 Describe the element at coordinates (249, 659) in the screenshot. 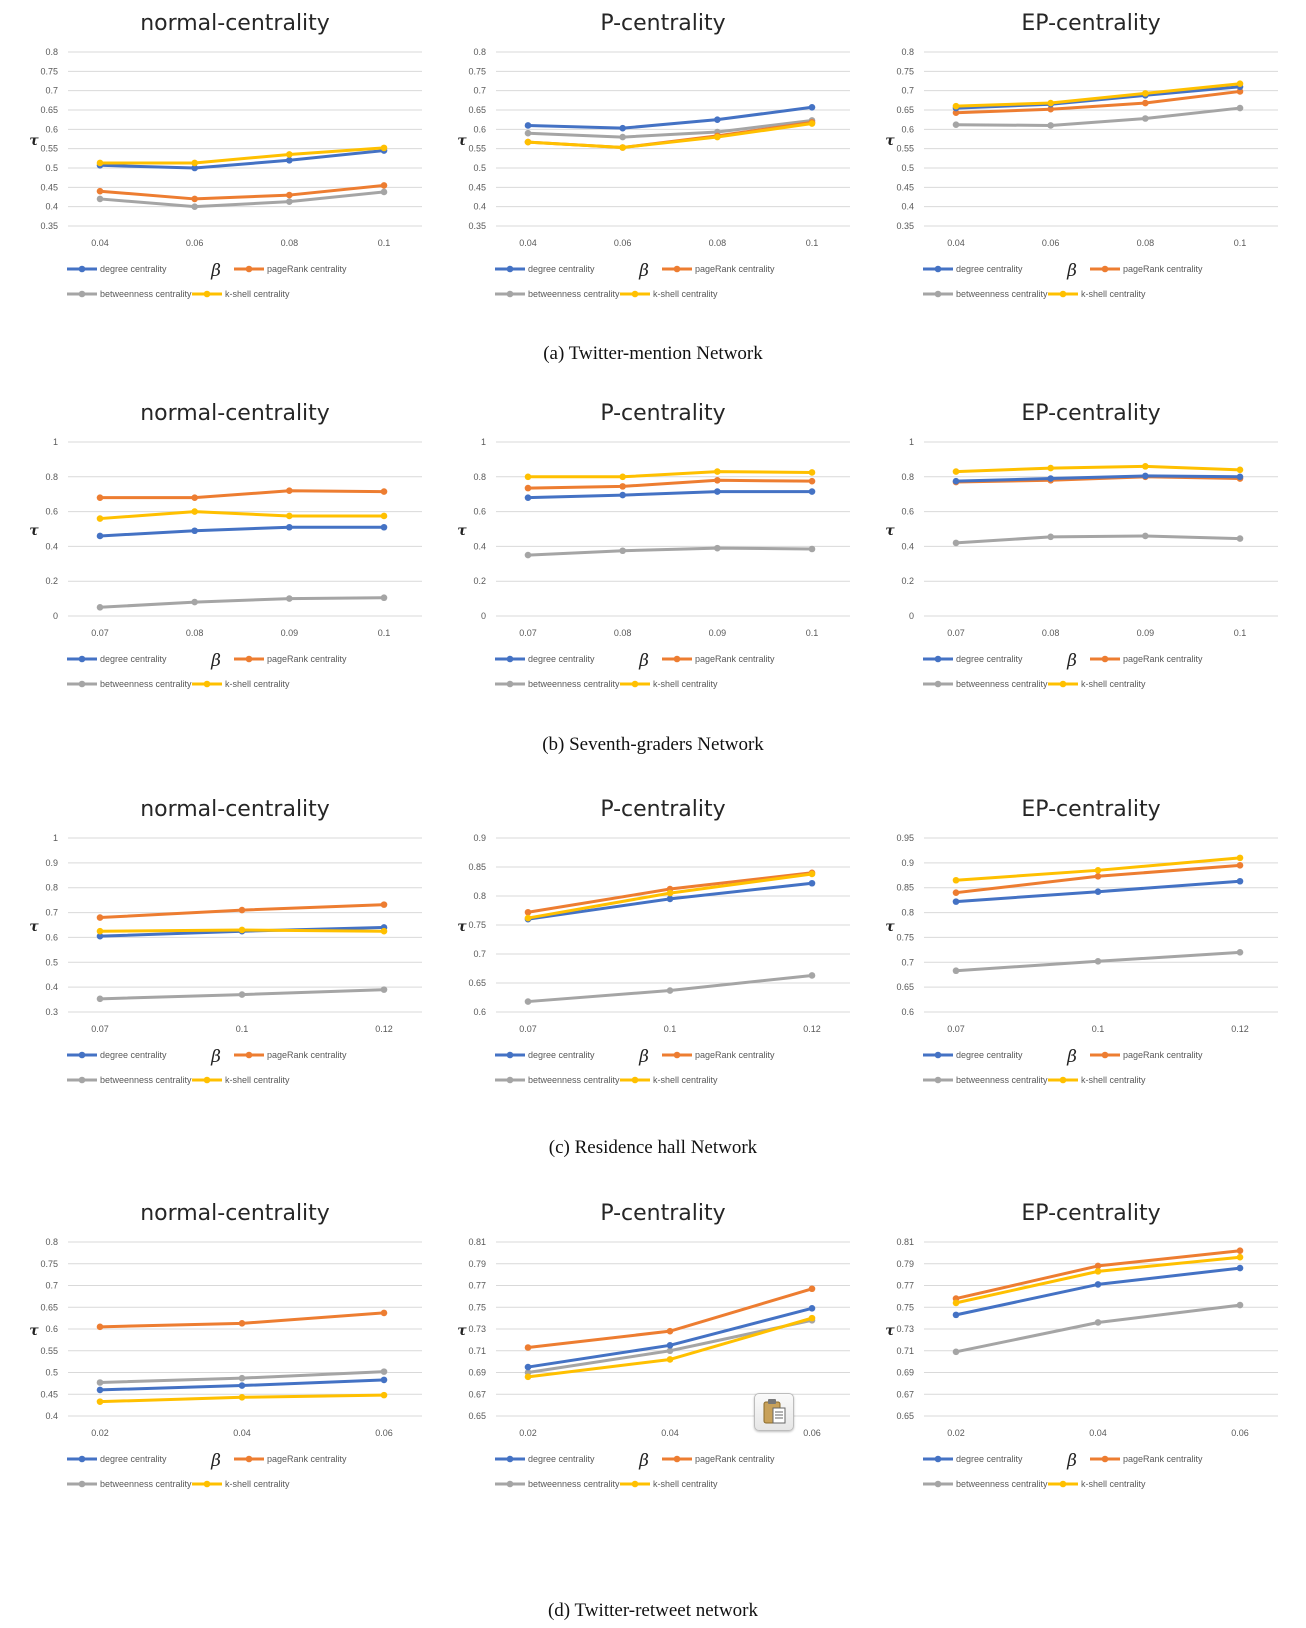

I see `legend-marker-pagerank` at that location.